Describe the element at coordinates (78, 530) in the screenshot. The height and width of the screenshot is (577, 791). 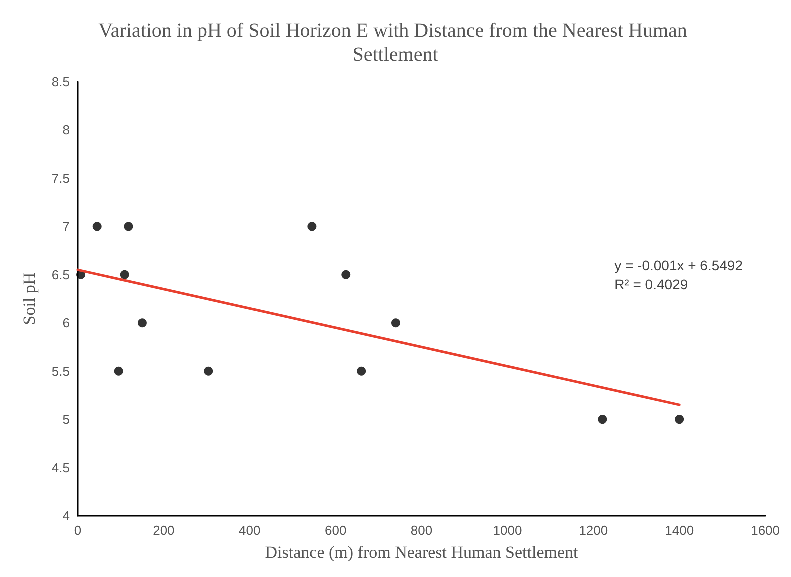
I see `x-tick-label: 0` at that location.